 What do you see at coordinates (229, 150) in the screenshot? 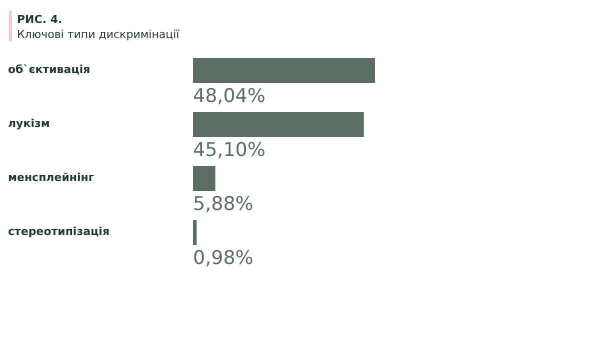
I see `data-label: 45,10%` at bounding box center [229, 150].